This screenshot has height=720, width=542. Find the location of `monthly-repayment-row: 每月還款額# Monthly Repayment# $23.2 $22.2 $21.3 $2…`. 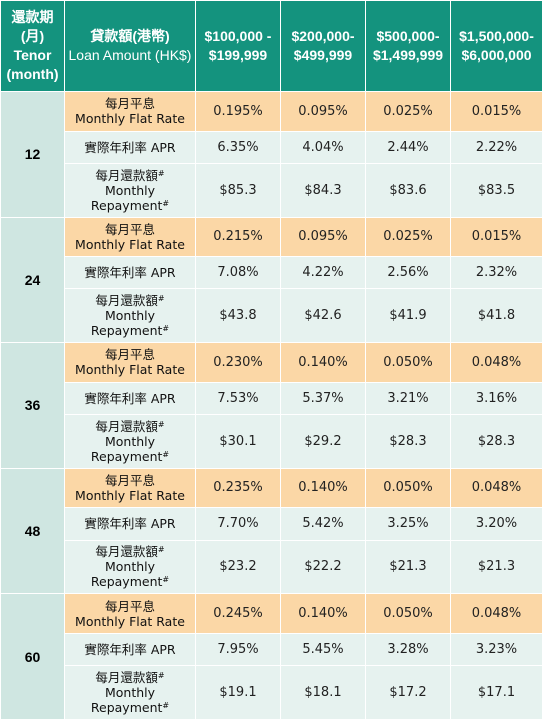

monthly-repayment-row: 每月還款額# Monthly Repayment# $23.2 $22.2 $21.3 $2… is located at coordinates (271, 567).